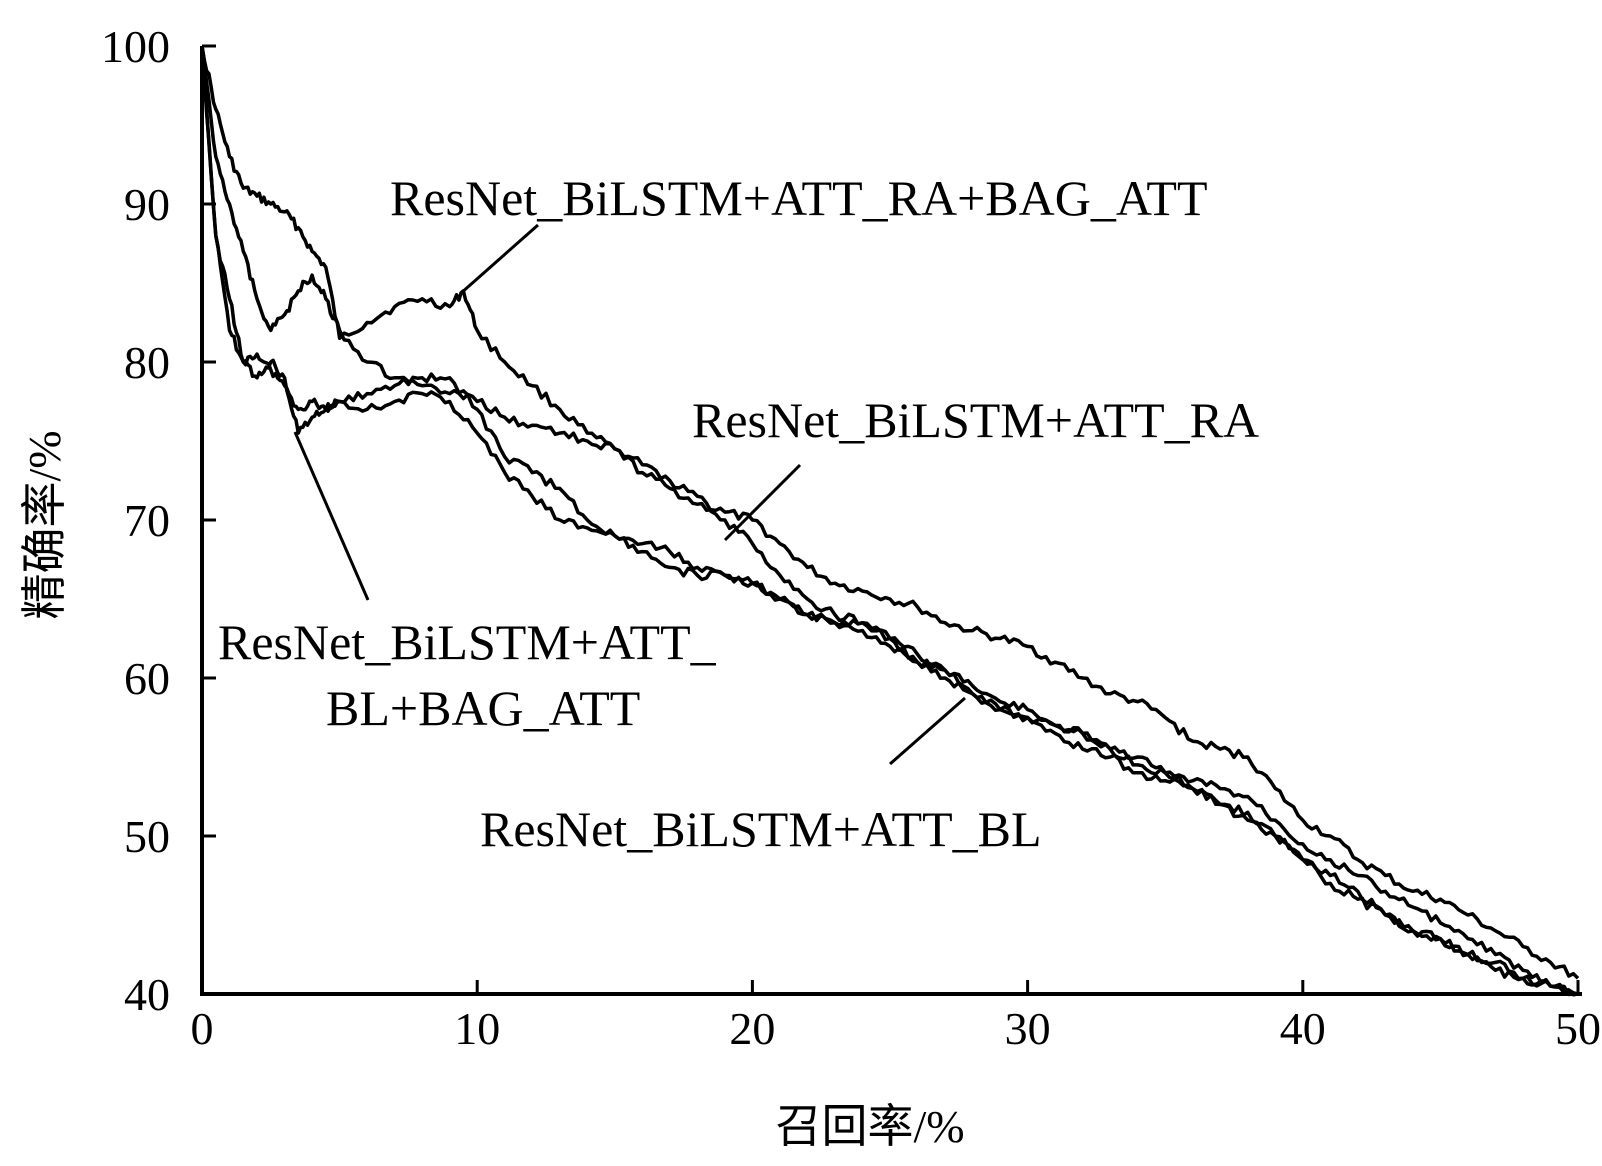 This screenshot has width=1602, height=1166. Describe the element at coordinates (135, 46) in the screenshot. I see `y-tick-label: 100` at that location.